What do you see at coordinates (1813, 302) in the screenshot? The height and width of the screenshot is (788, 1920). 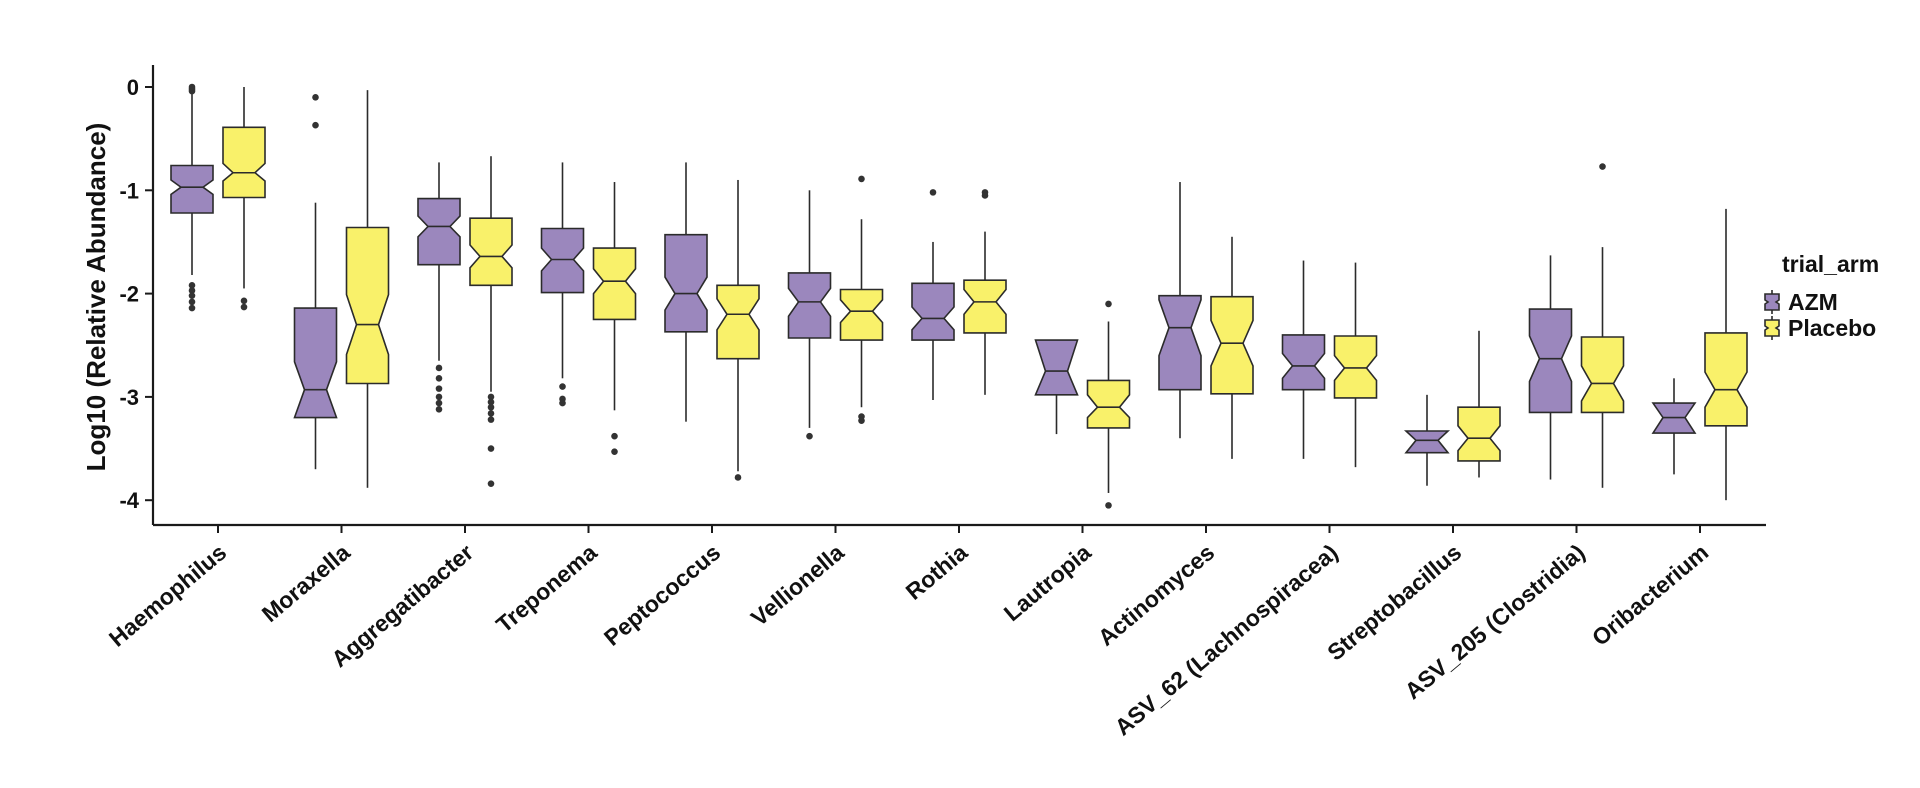 I see `legend-label: AZM` at bounding box center [1813, 302].